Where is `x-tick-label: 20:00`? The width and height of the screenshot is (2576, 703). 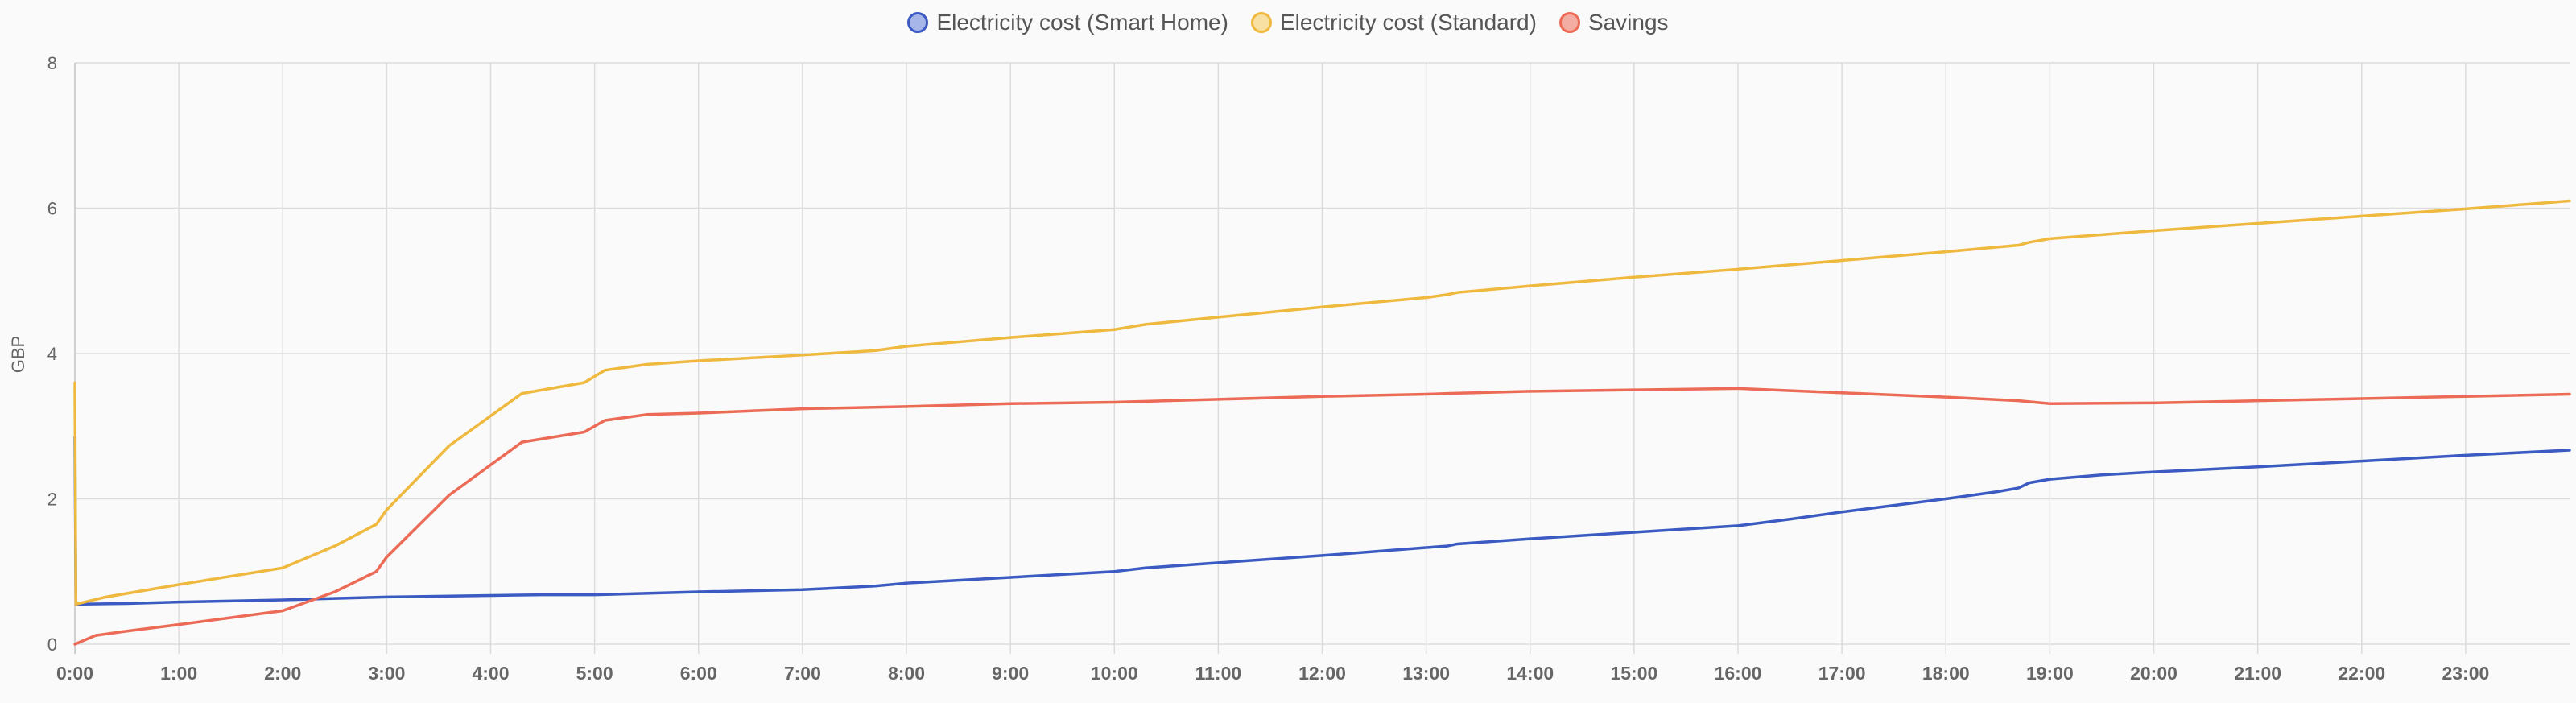
x-tick-label: 20:00 is located at coordinates (2154, 673).